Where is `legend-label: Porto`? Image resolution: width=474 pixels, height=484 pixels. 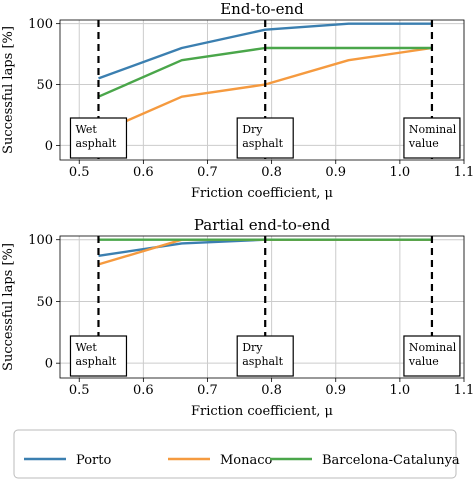 legend-label: Porto is located at coordinates (93, 460).